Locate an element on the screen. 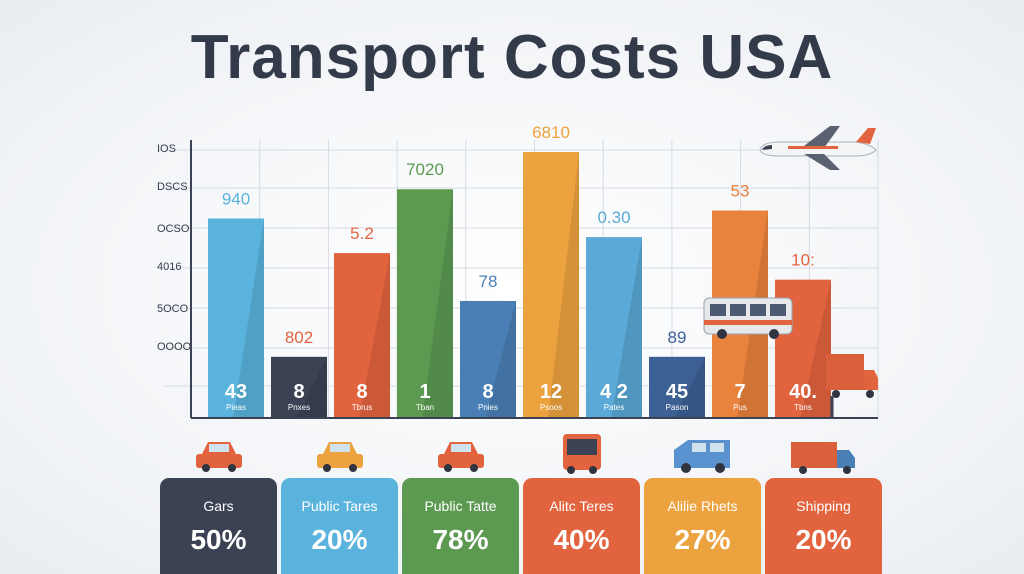  category-card: Public Tares 20% is located at coordinates (339, 526).